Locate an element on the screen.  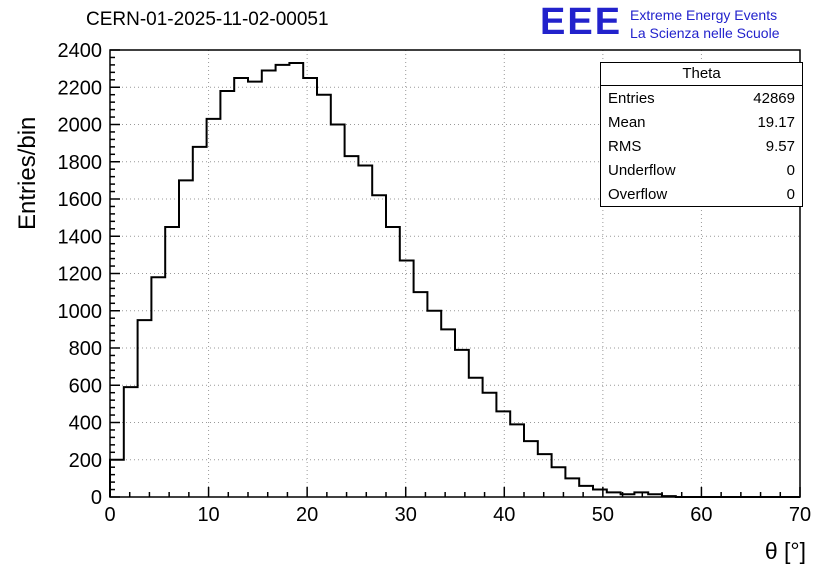
stats-row: RMS 9.57 is located at coordinates (701, 146).